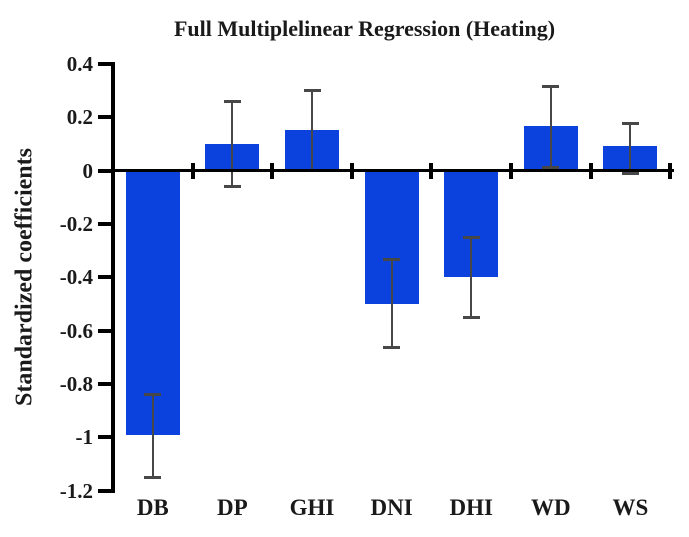 This screenshot has width=689, height=537. What do you see at coordinates (84, 437) in the screenshot?
I see `y-tick-label: -1` at bounding box center [84, 437].